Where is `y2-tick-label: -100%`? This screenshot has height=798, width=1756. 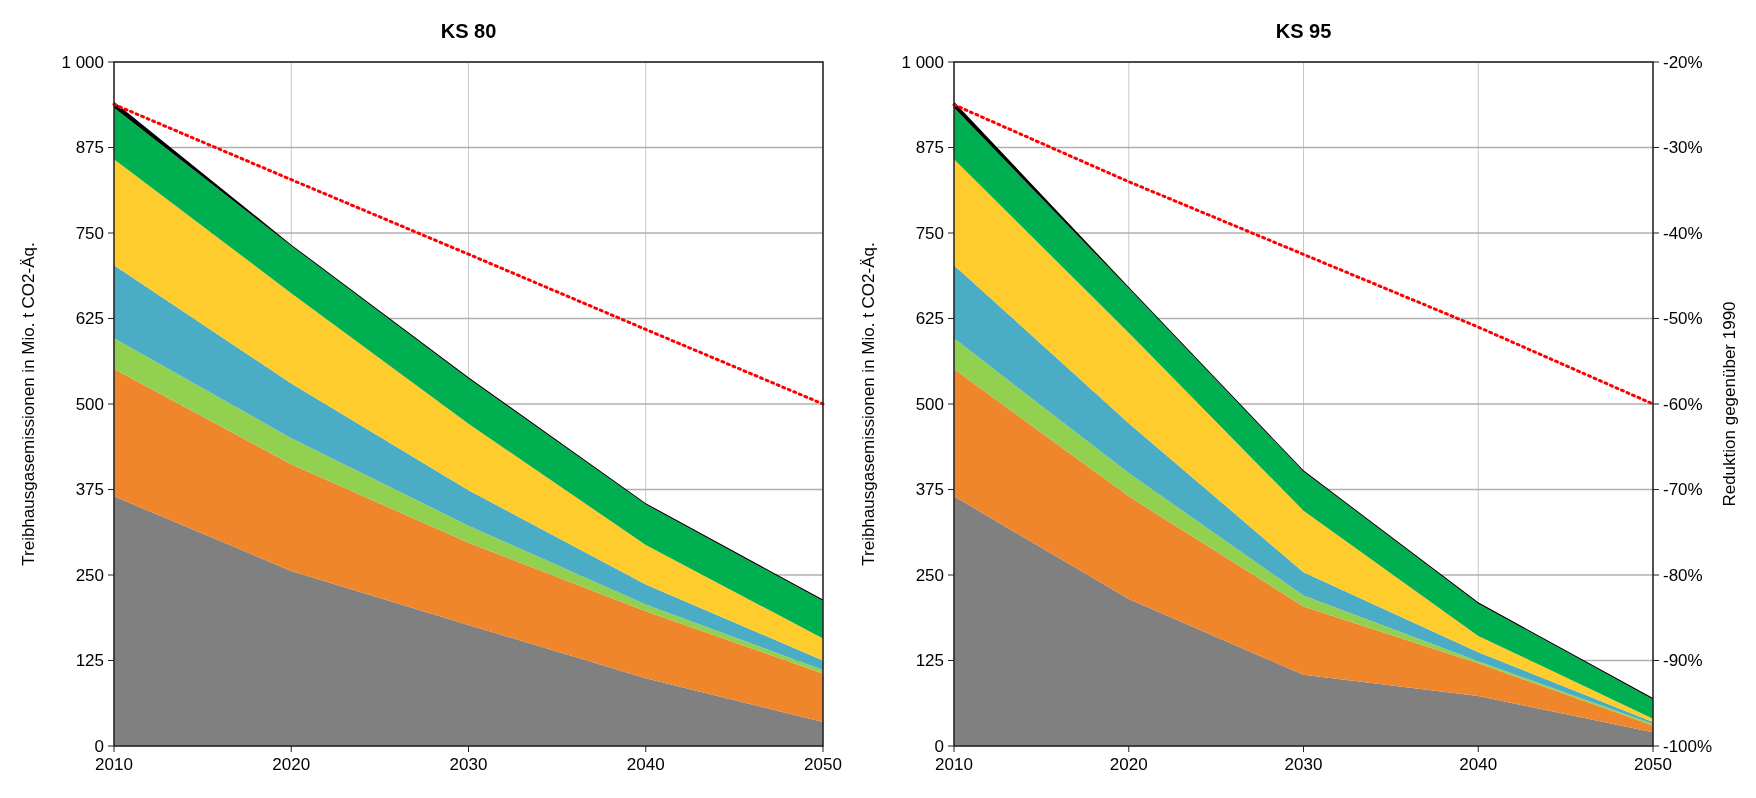
y2-tick-label: -100% is located at coordinates (1688, 746).